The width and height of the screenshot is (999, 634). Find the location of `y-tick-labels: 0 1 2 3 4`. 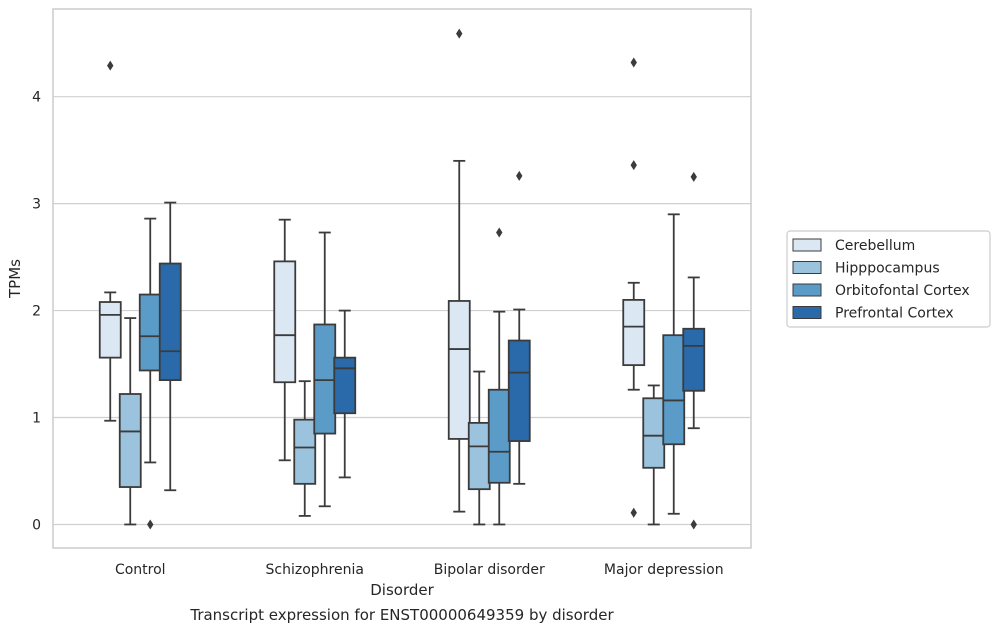

y-tick-labels: 0 1 2 3 4 is located at coordinates (36, 312).